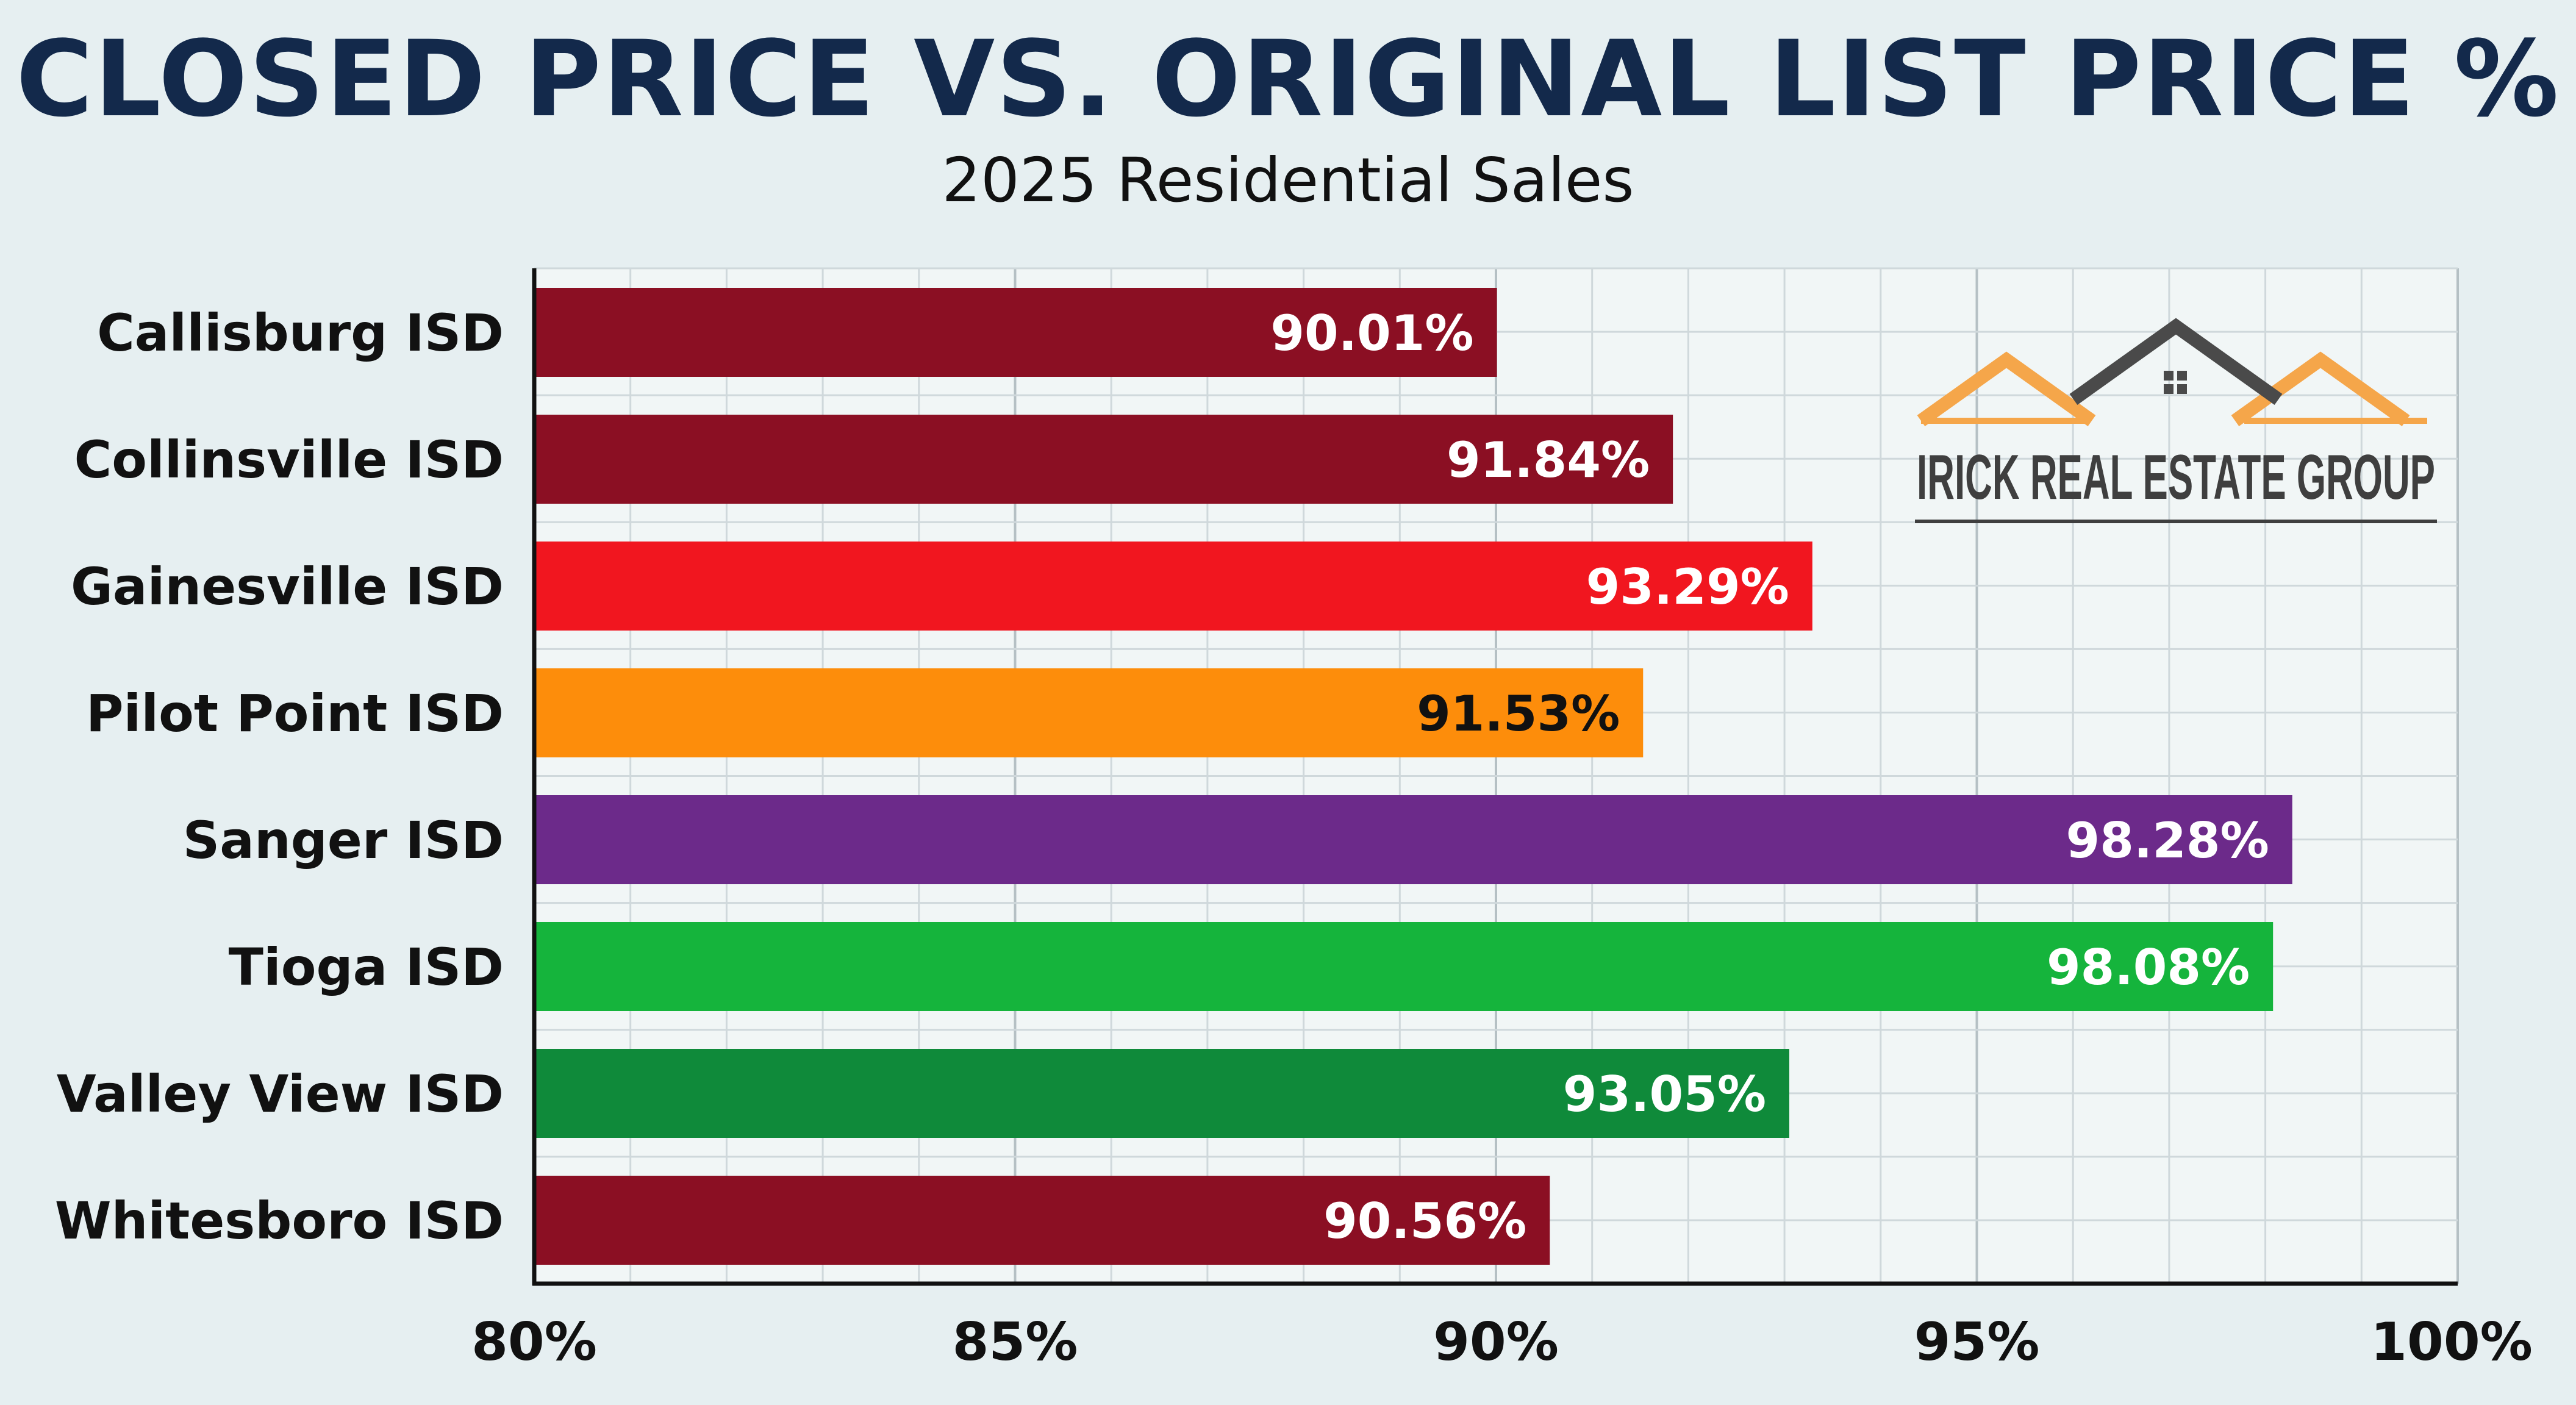 This screenshot has width=2576, height=1405. Describe the element at coordinates (2172, 372) in the screenshot. I see `house-roofs-icon` at that location.